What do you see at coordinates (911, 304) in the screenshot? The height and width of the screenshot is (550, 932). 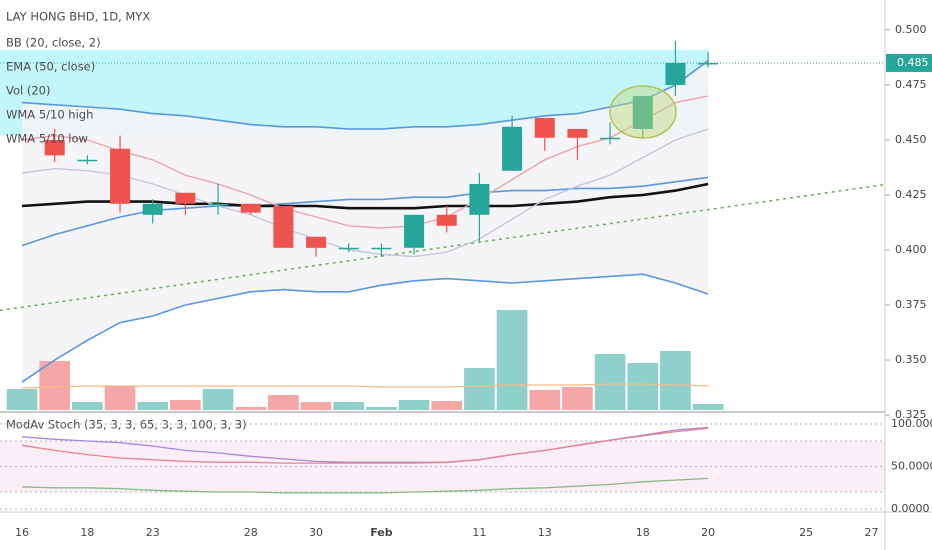 I see `y-tick-label: 0.375` at bounding box center [911, 304].